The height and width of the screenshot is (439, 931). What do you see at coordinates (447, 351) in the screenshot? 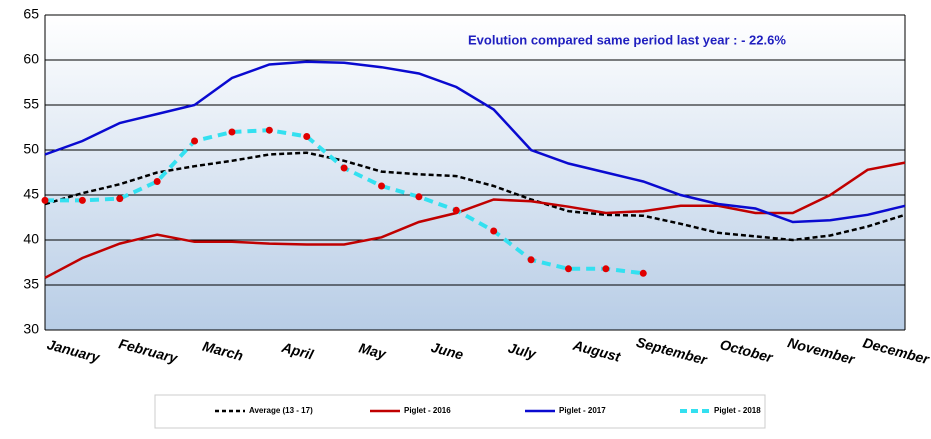
I see `x-tick-label: June` at bounding box center [447, 351].